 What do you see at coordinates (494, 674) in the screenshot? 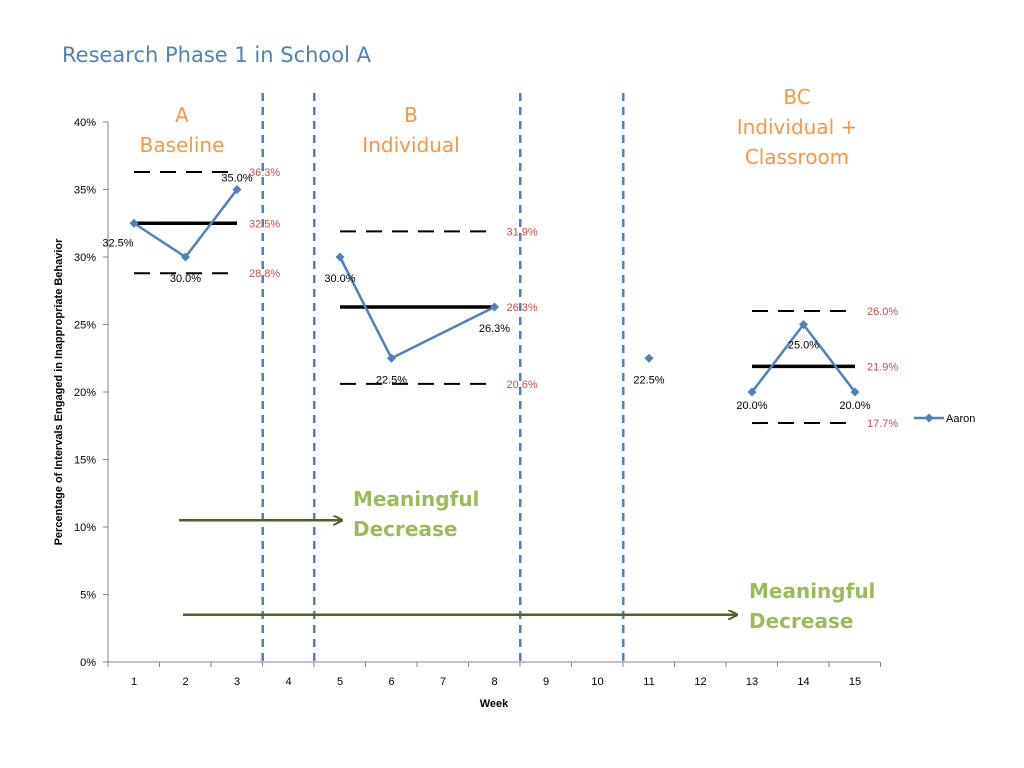
I see `x-axis: 1 2 3 4 5 6 7 8 9 10 11 12 13 14 15` at bounding box center [494, 674].